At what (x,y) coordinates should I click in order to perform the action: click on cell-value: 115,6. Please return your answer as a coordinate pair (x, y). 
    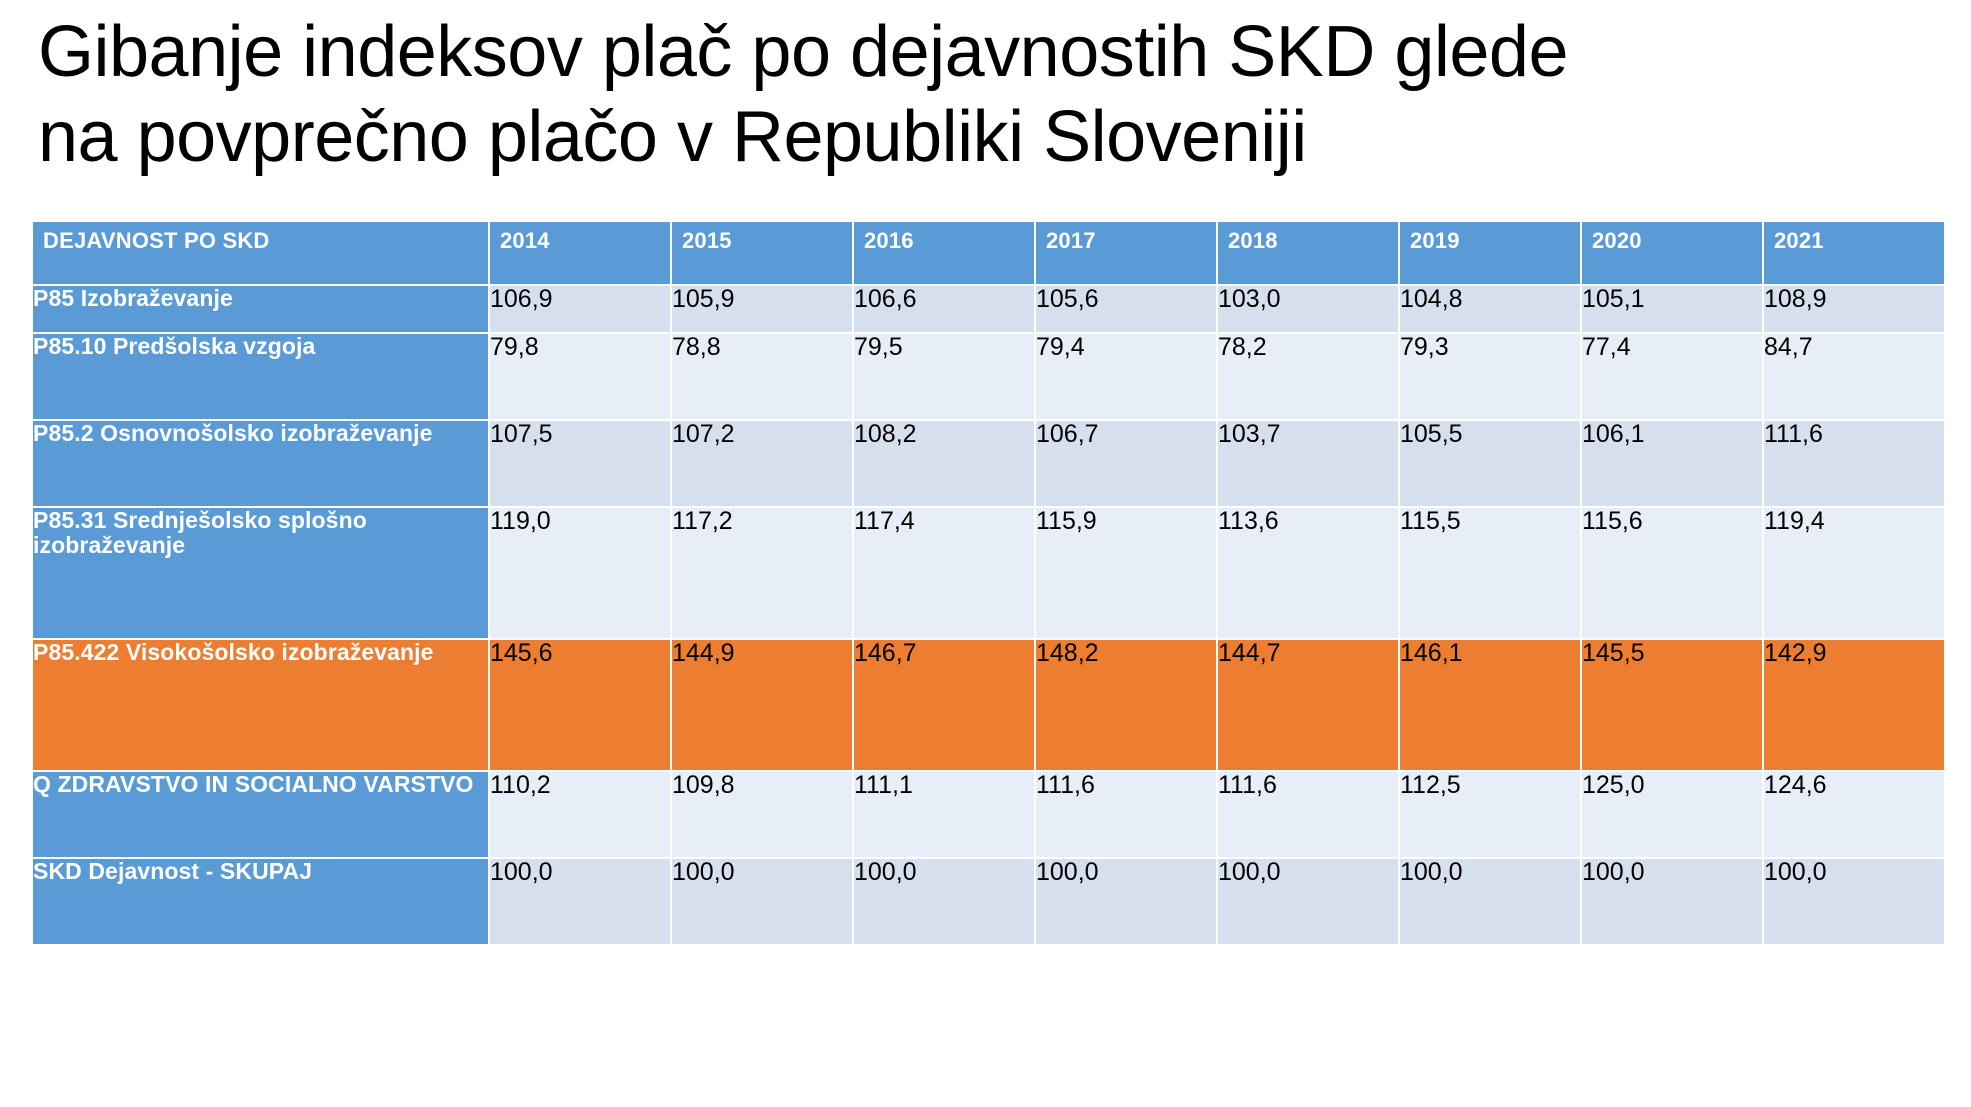
    Looking at the image, I should click on (1672, 572).